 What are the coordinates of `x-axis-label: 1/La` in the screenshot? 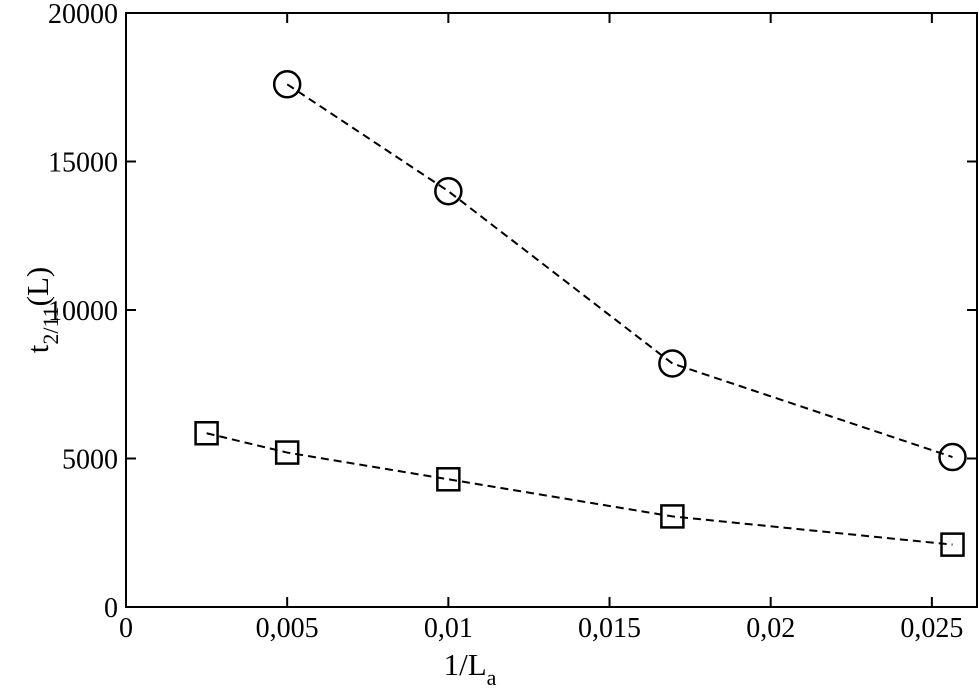 It's located at (470, 668).